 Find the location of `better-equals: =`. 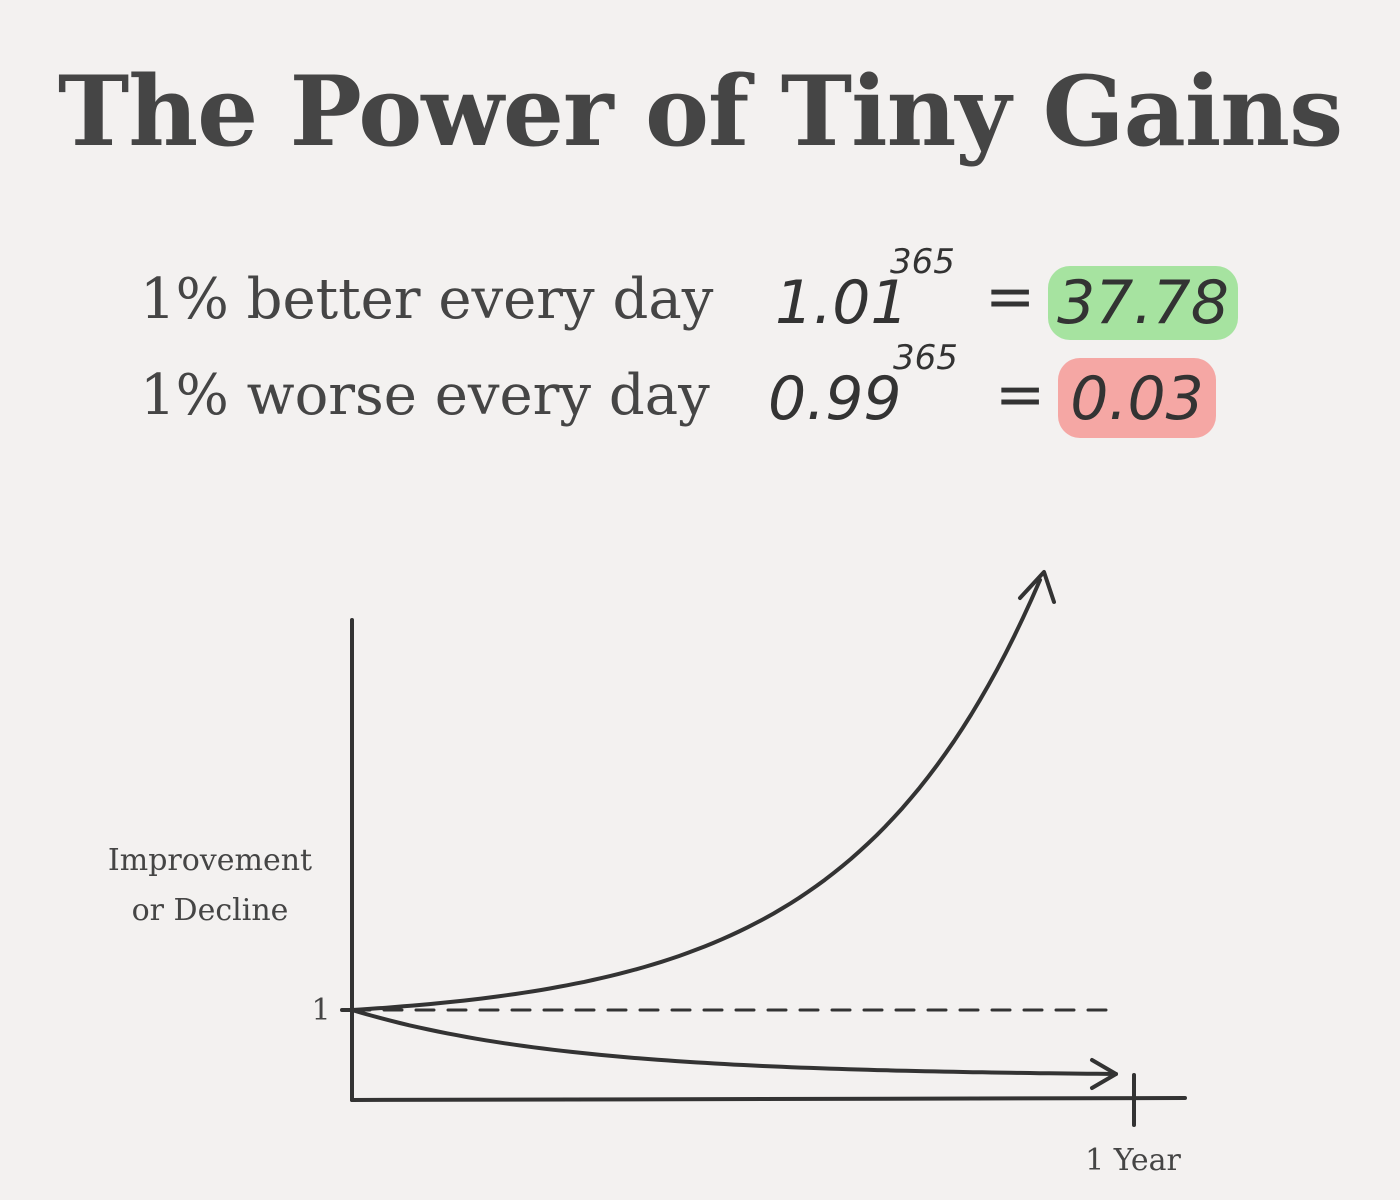

better-equals: = is located at coordinates (1010, 297).